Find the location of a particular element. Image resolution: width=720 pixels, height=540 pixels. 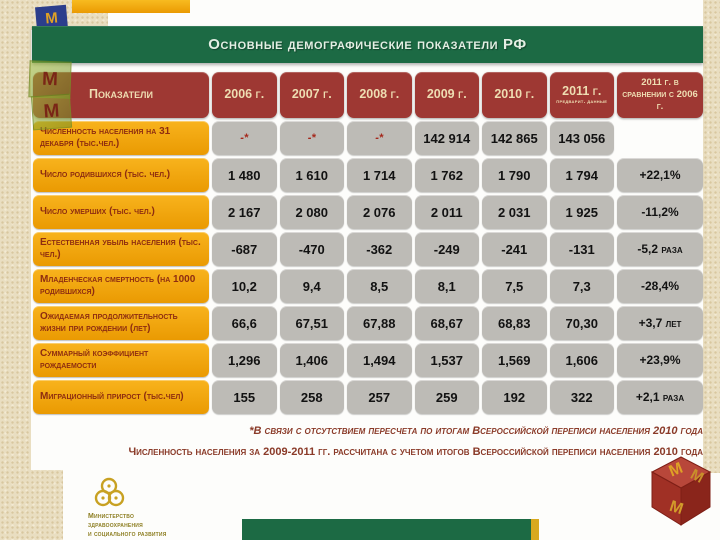

table-cell: 1 925 is located at coordinates (581, 212).